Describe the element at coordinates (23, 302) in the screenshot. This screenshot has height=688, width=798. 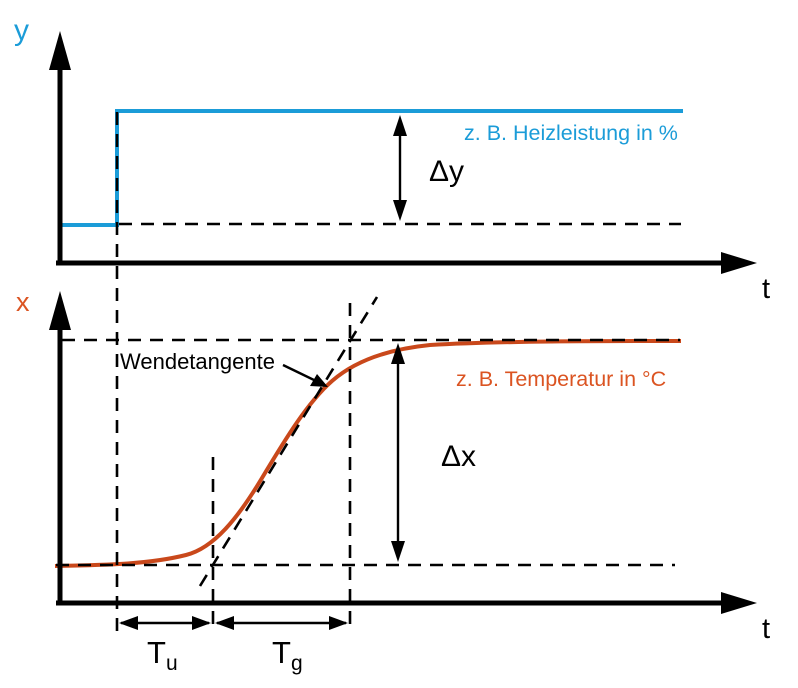
I see `x-axis-label: x` at that location.